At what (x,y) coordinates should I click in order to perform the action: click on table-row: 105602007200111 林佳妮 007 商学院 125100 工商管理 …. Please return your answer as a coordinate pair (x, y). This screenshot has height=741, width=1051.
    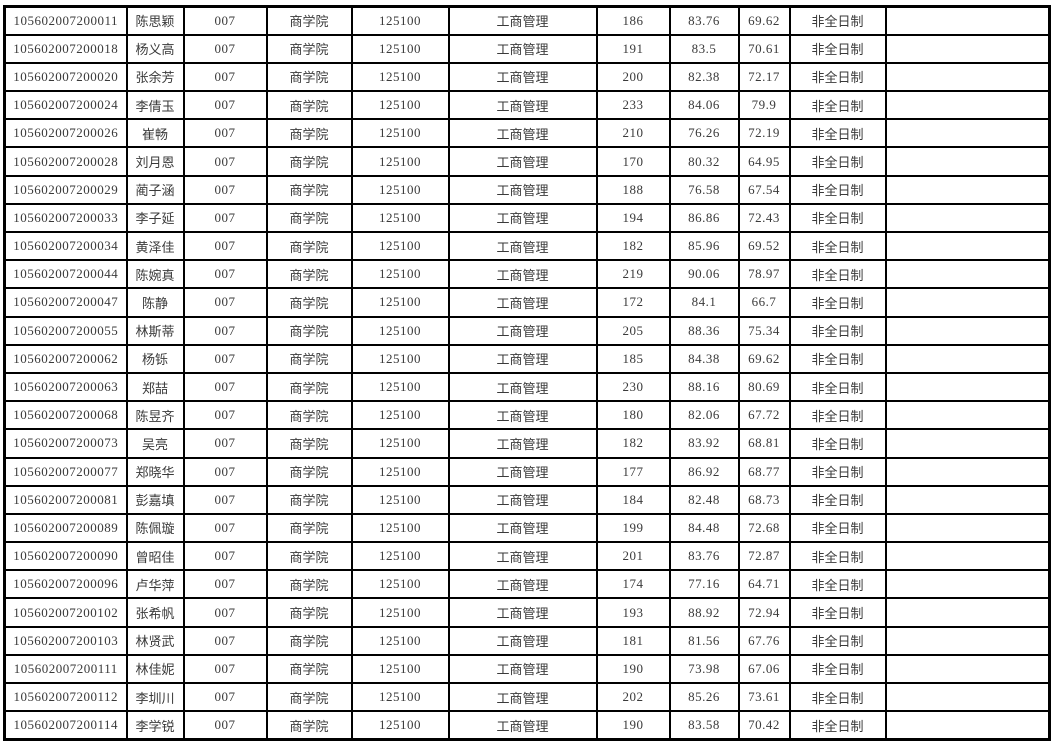
    Looking at the image, I should click on (527, 669).